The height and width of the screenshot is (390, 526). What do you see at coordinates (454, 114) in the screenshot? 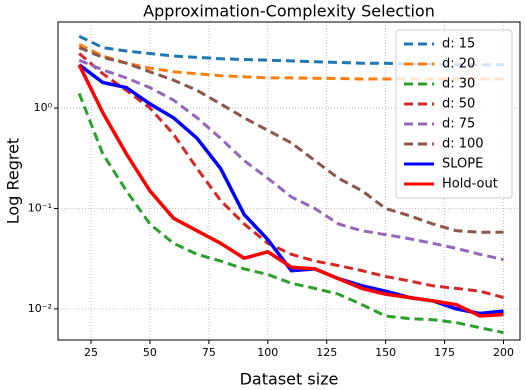
I see `legend-box` at bounding box center [454, 114].